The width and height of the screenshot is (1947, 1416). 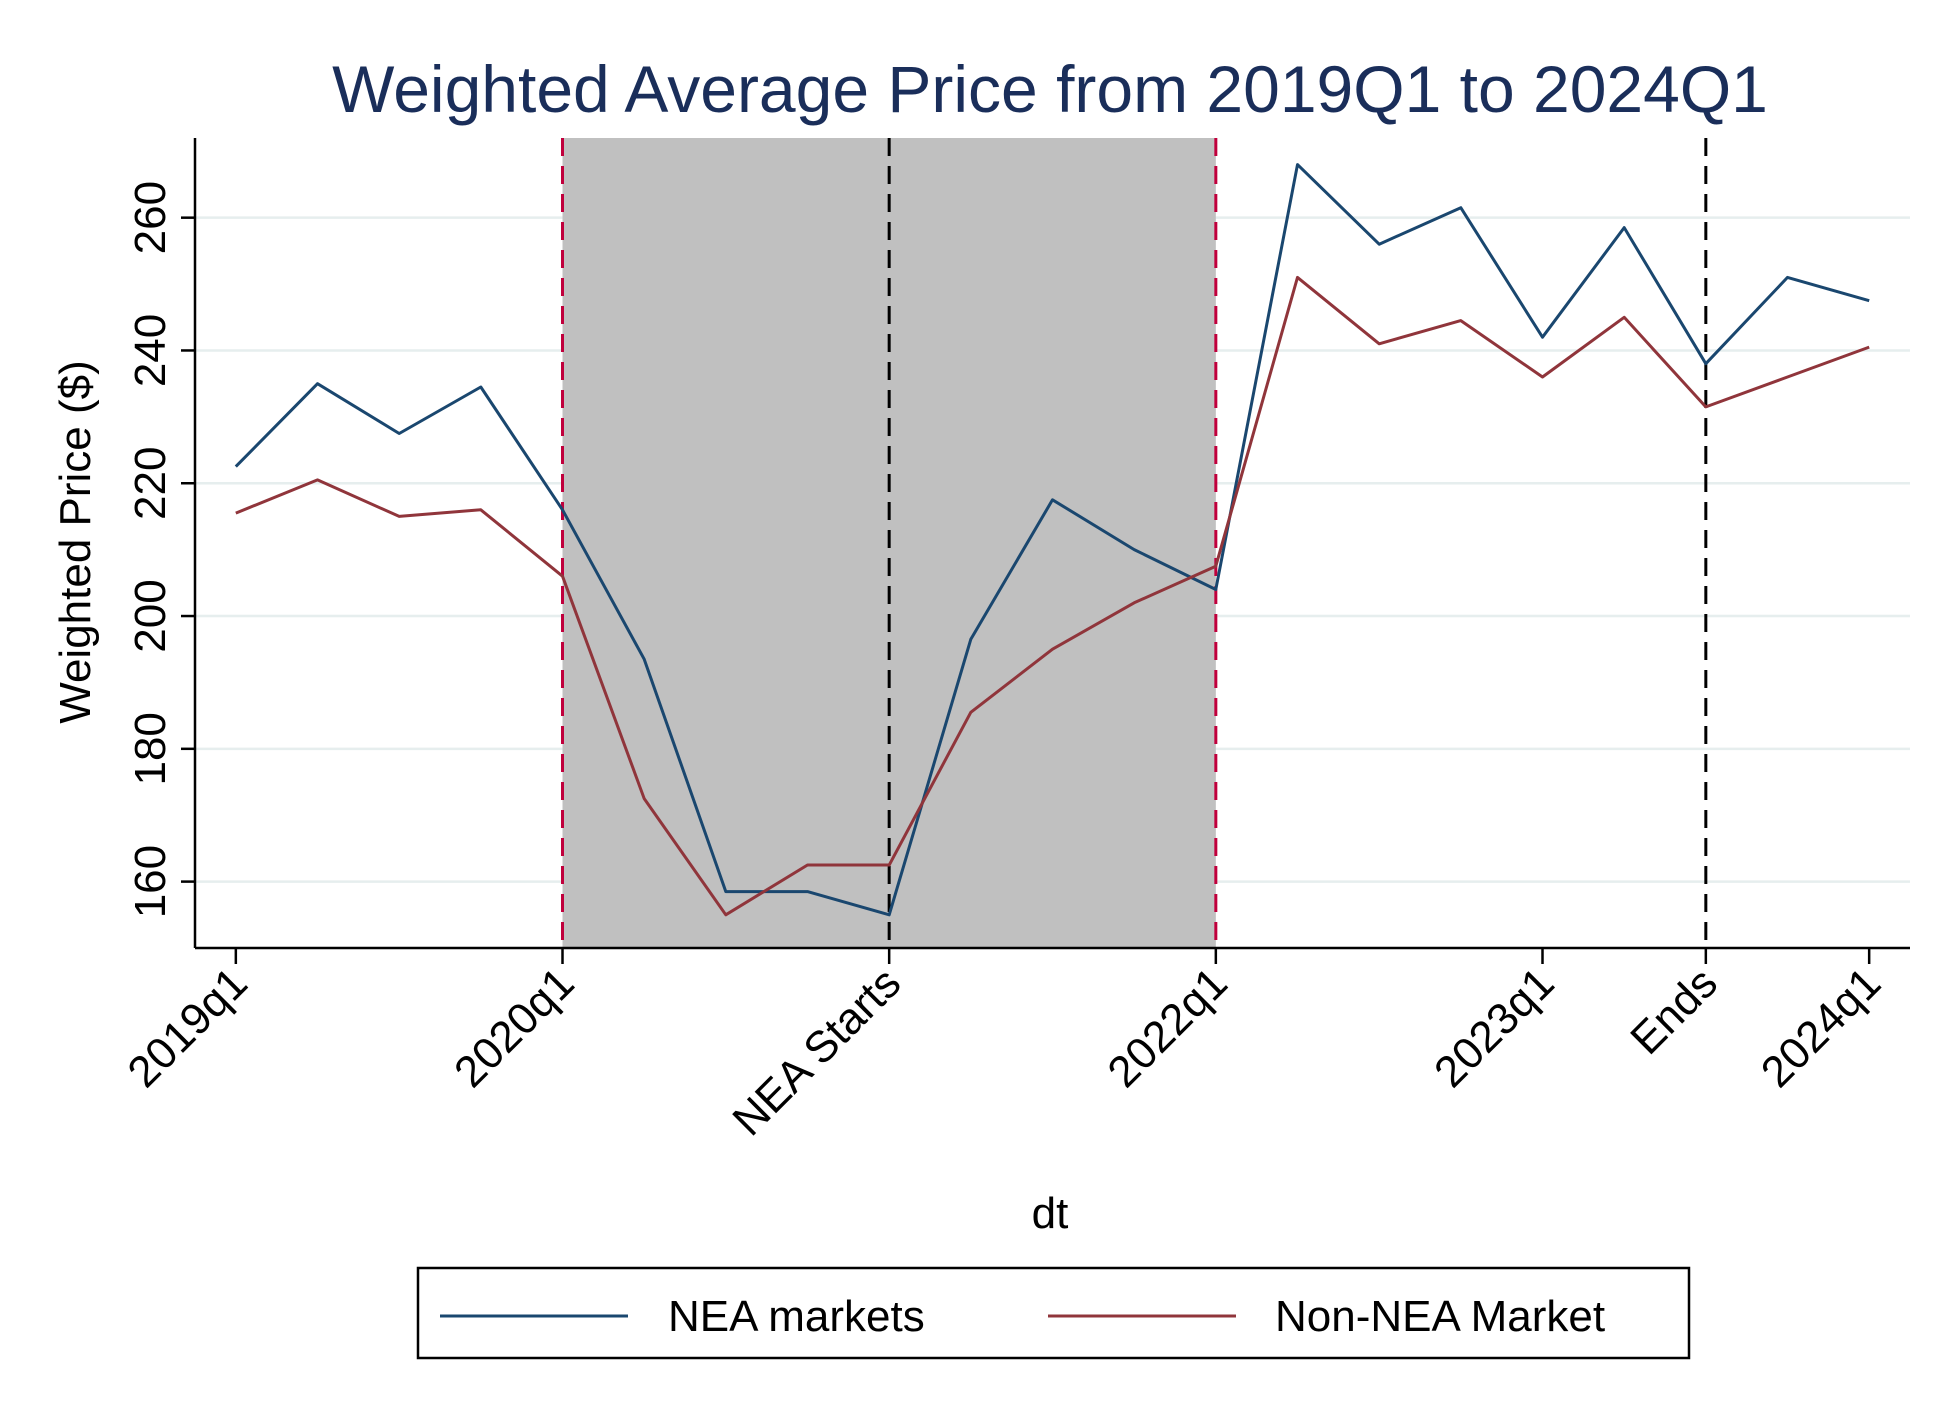 I want to click on y-tick-label: 240, so click(x=150, y=350).